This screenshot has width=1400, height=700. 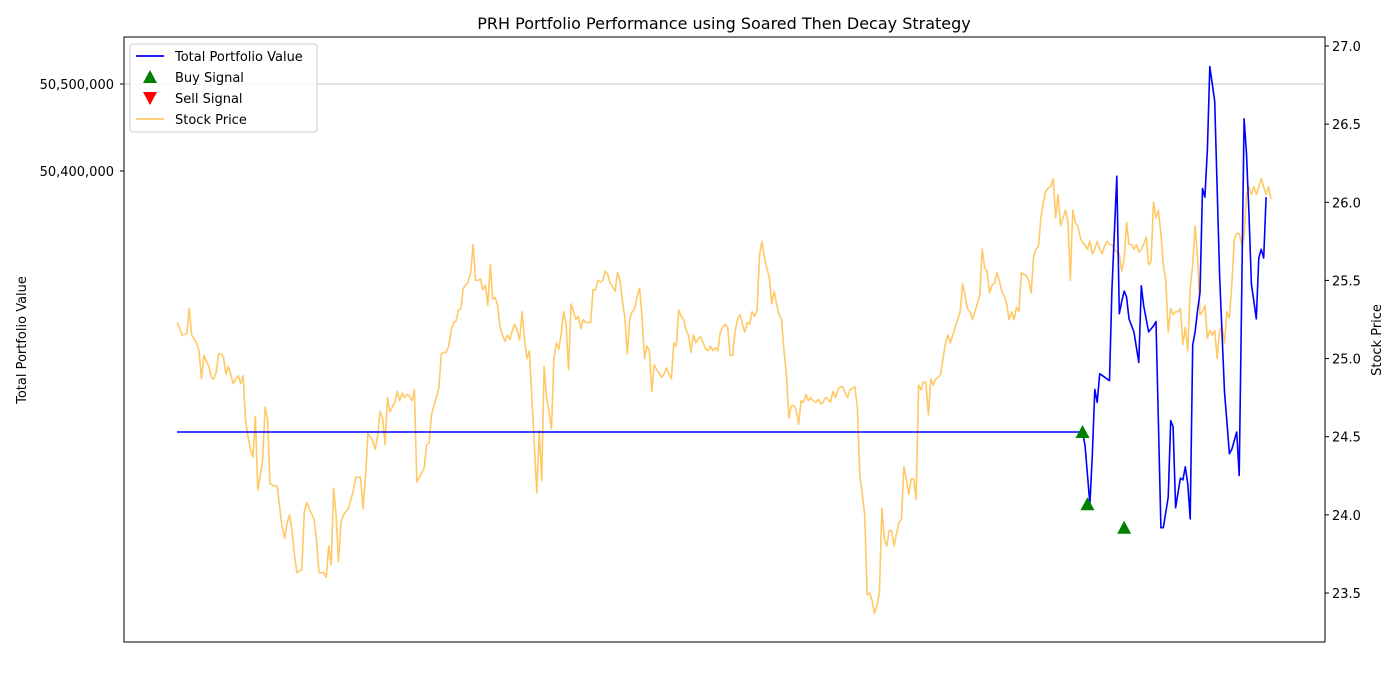 What do you see at coordinates (1346, 203) in the screenshot?
I see `right-tick-label: 26.0` at bounding box center [1346, 203].